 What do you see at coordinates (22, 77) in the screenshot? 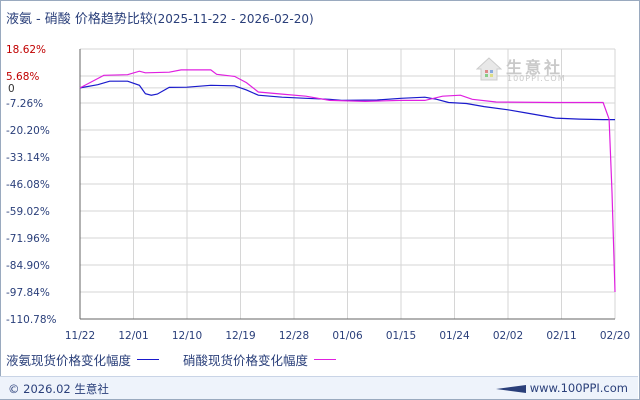
I see `y-tick-label: 5.68%` at bounding box center [22, 77].